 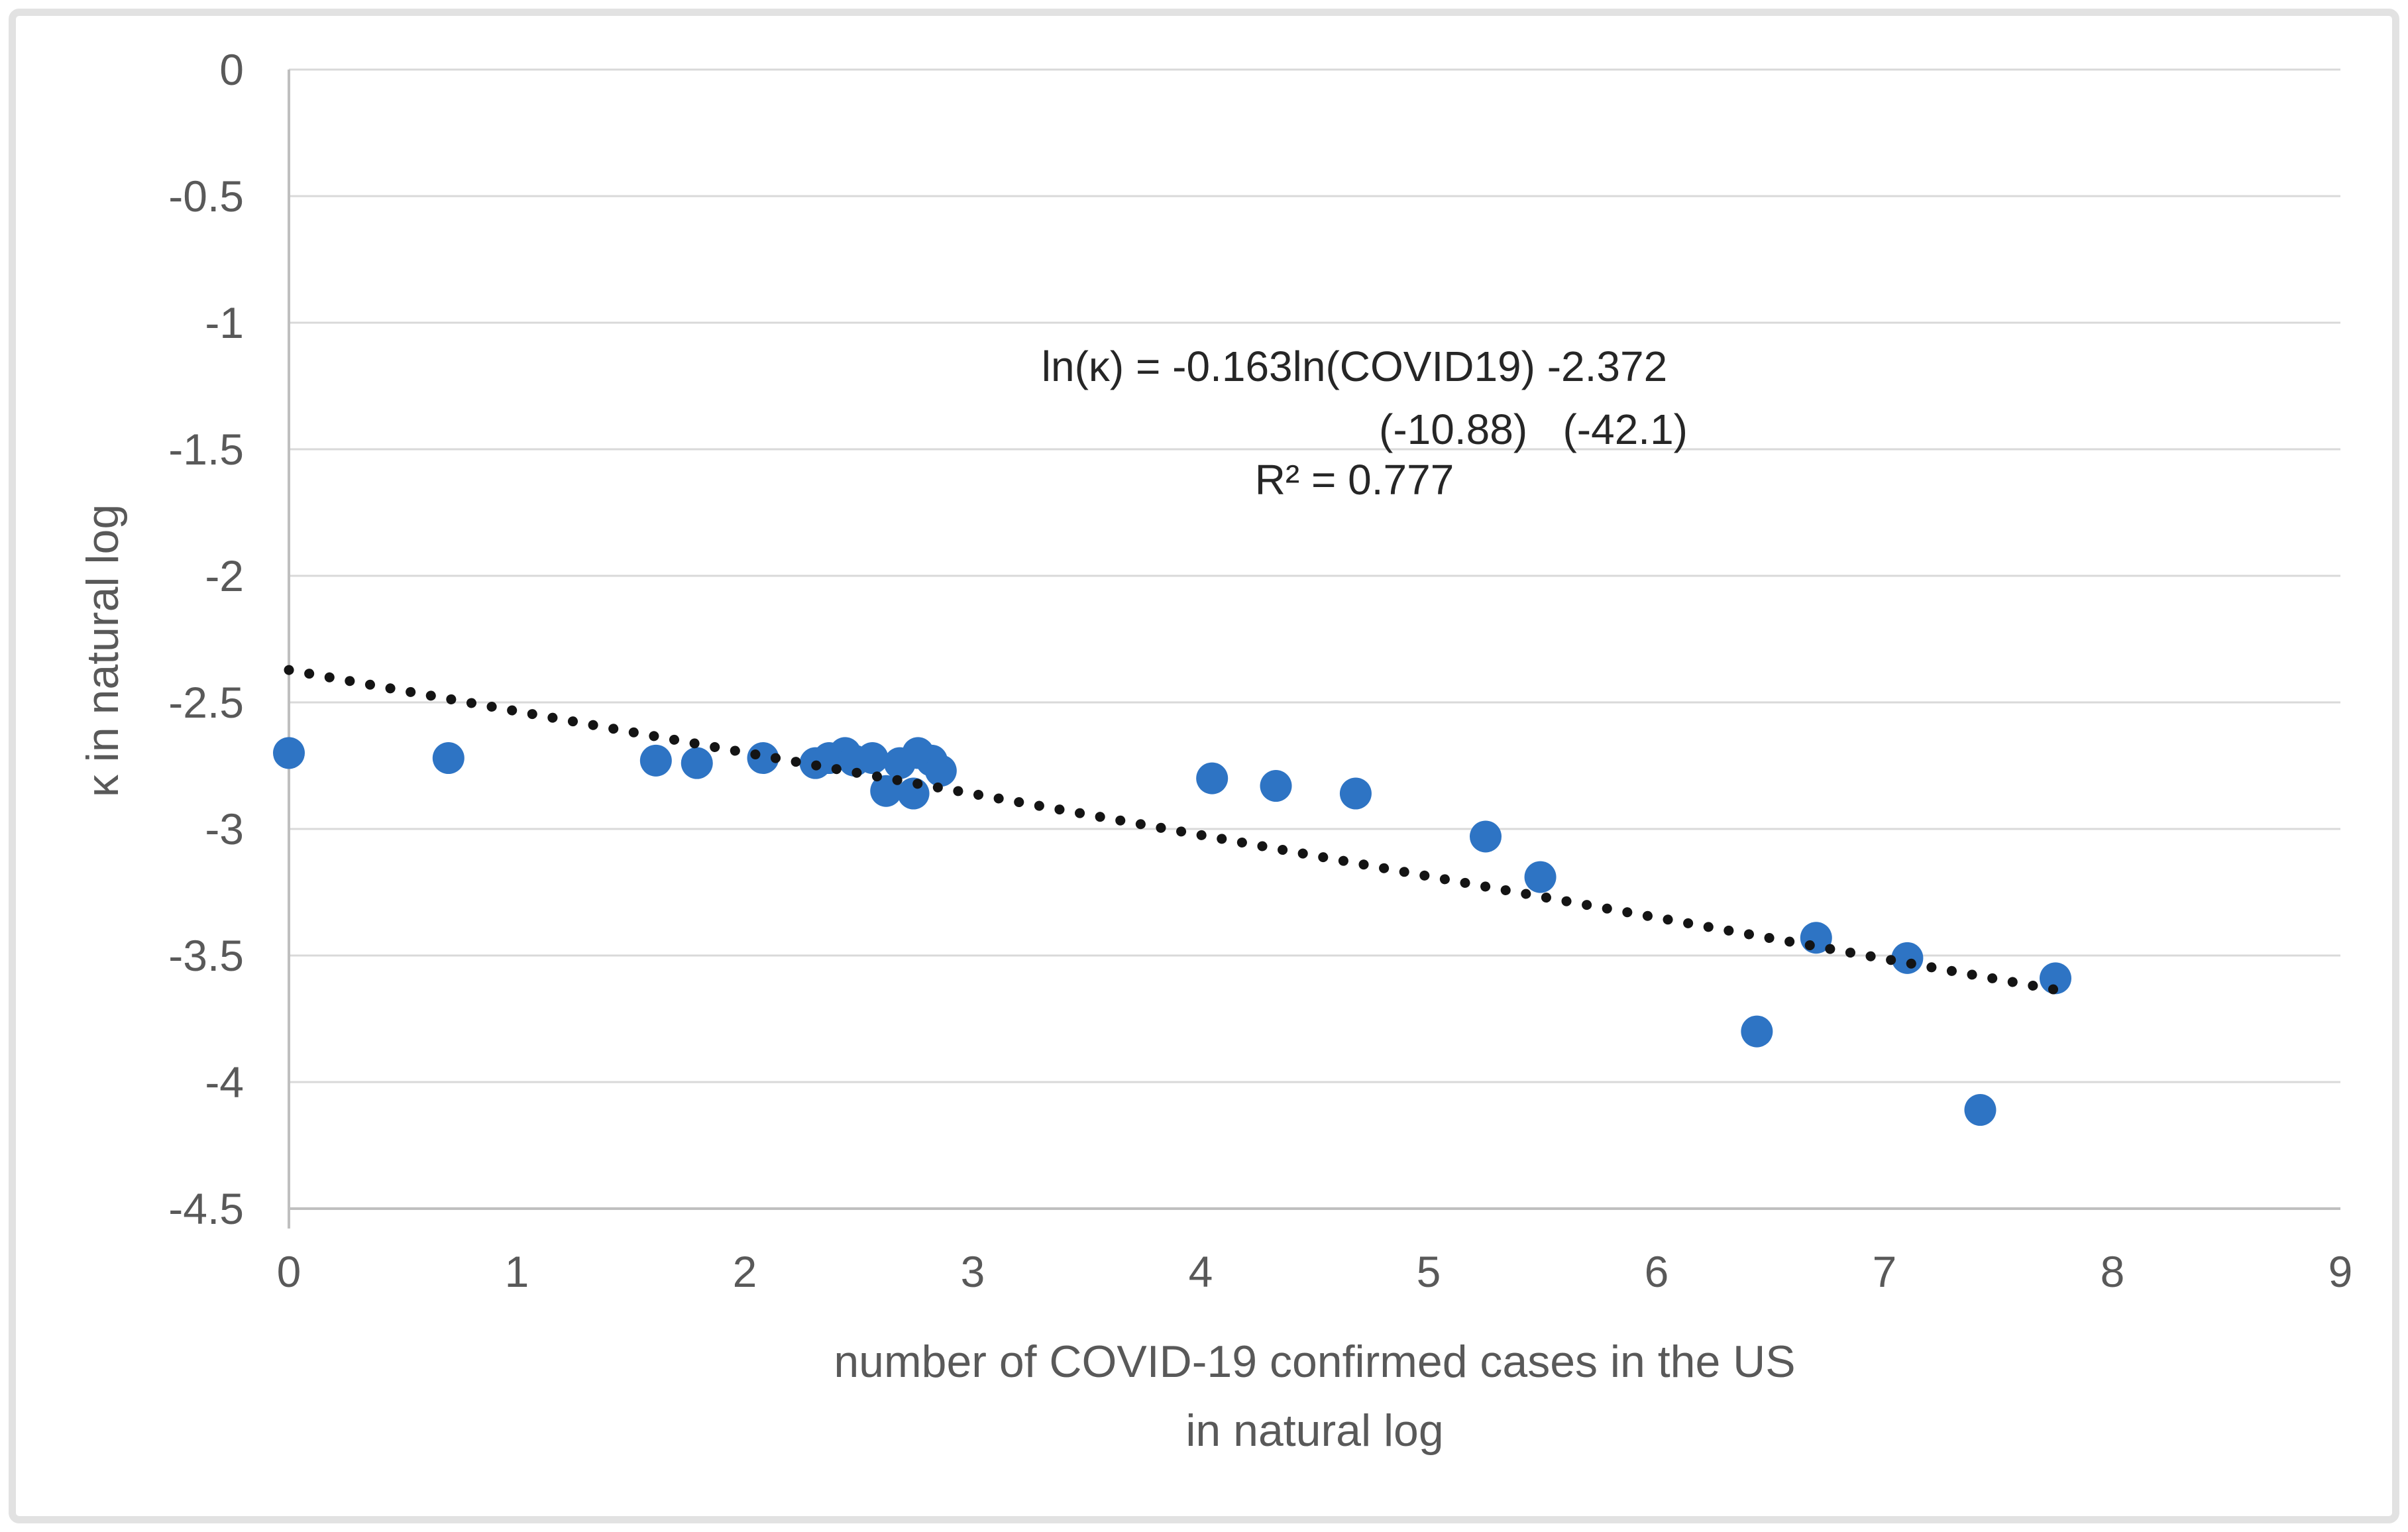 What do you see at coordinates (1885, 1271) in the screenshot?
I see `x-tick-label: 7` at bounding box center [1885, 1271].